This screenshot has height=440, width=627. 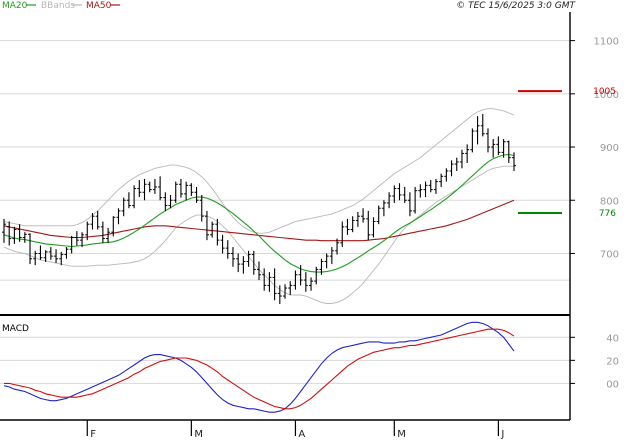 What do you see at coordinates (58, 6) in the screenshot?
I see `legend-bbands-label: BBands` at bounding box center [58, 6].